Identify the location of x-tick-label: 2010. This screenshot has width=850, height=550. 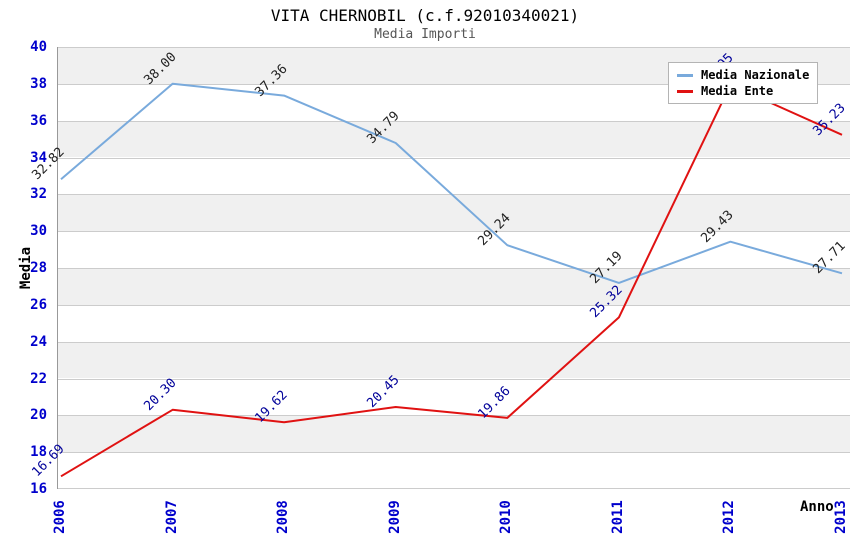
(506, 517).